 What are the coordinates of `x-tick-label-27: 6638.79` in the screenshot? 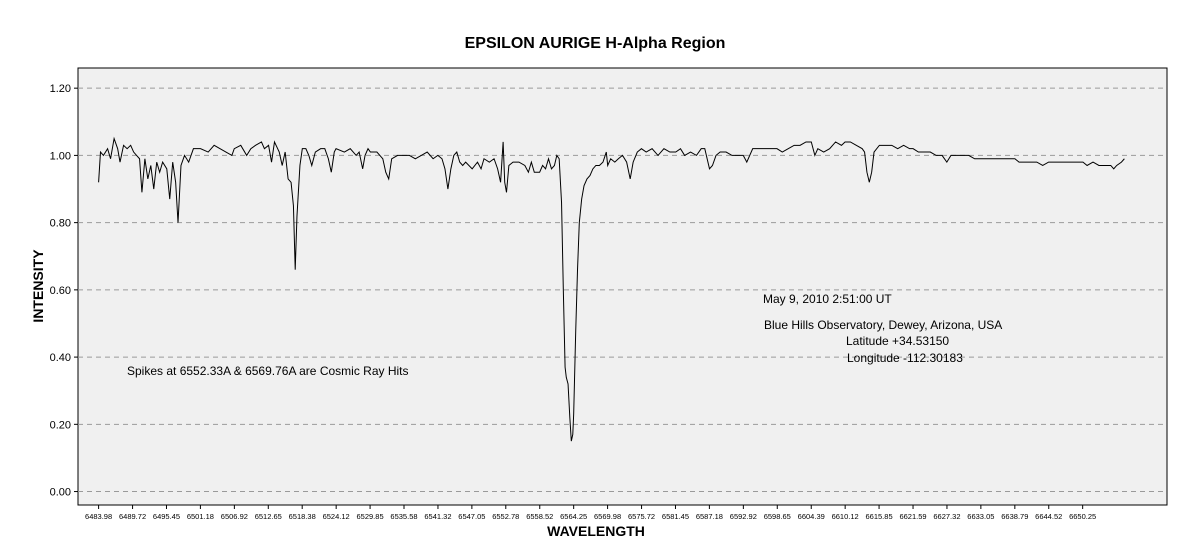 It's located at (1014, 516).